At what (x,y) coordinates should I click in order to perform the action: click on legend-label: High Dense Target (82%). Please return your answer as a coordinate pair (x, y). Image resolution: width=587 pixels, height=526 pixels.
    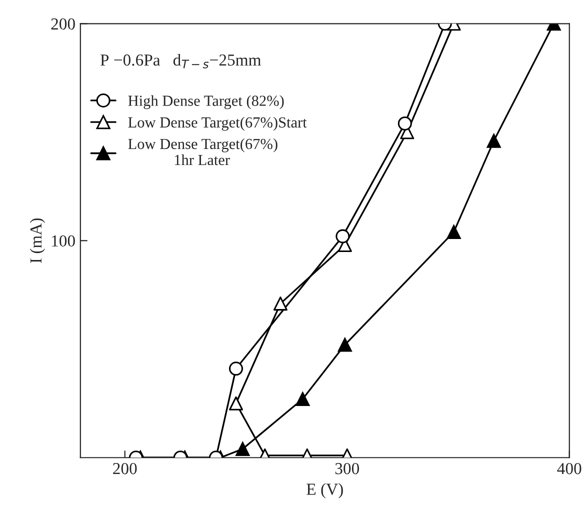
    Looking at the image, I should click on (206, 102).